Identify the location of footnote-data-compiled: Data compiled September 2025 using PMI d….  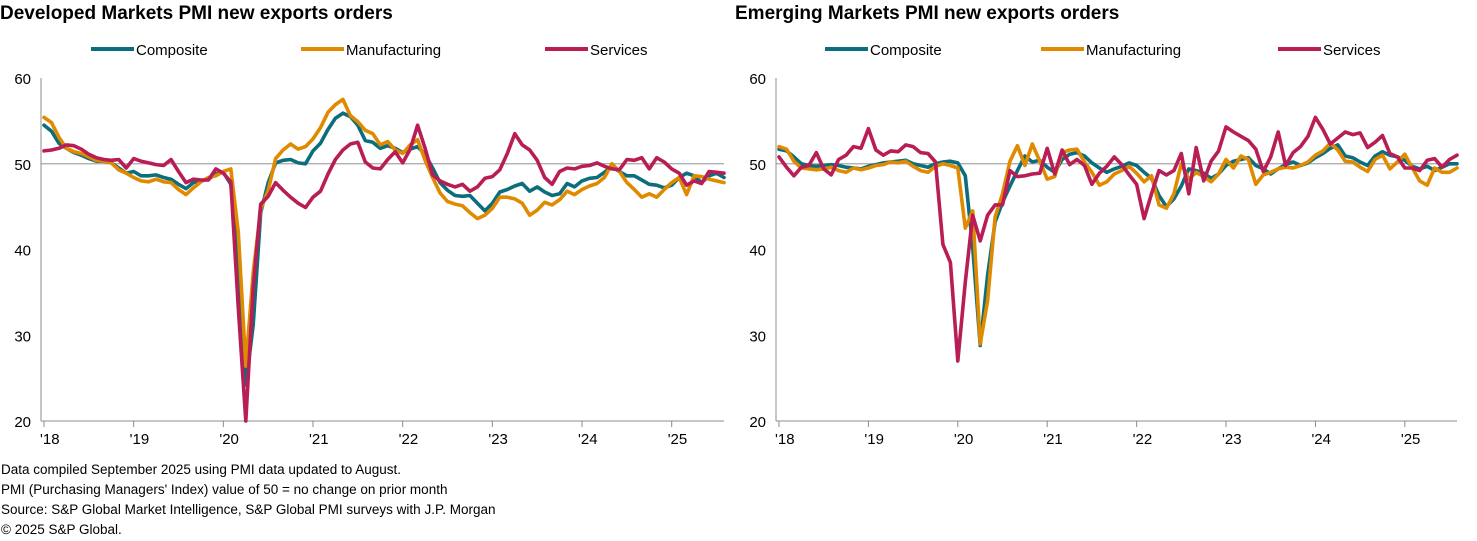
(201, 469).